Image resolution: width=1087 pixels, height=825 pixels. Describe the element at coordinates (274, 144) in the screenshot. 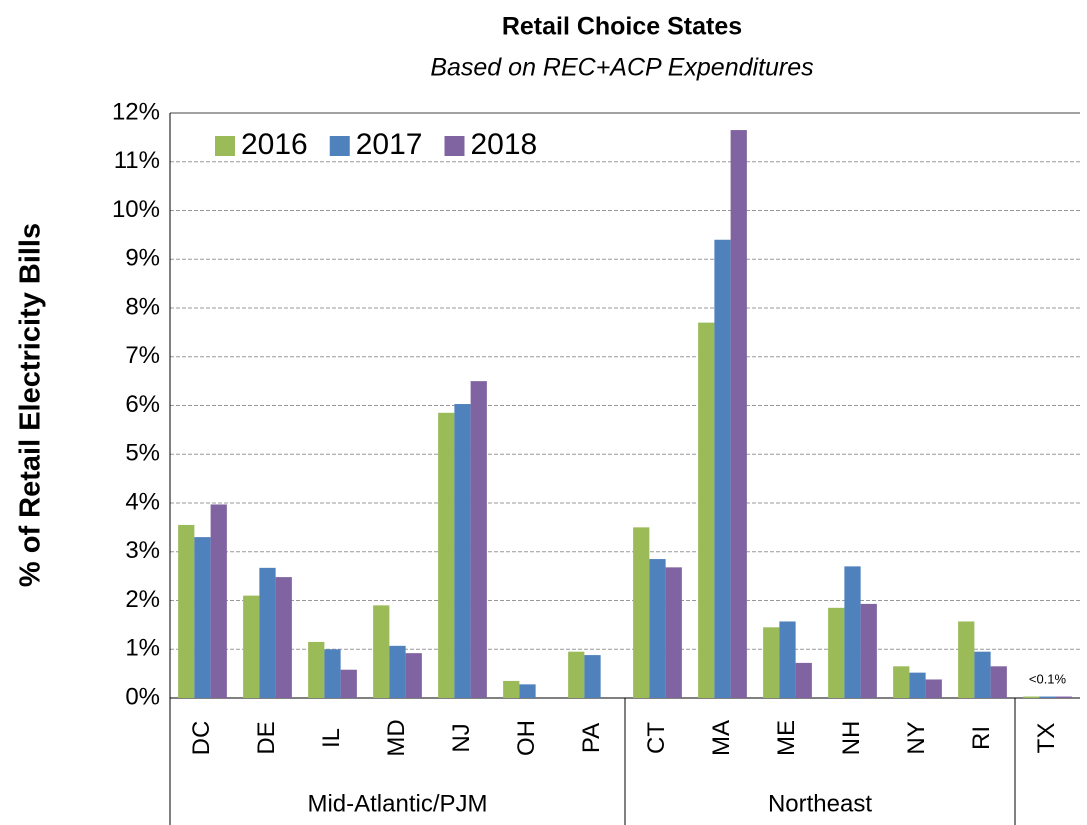

I see `legend-label: 2016` at that location.